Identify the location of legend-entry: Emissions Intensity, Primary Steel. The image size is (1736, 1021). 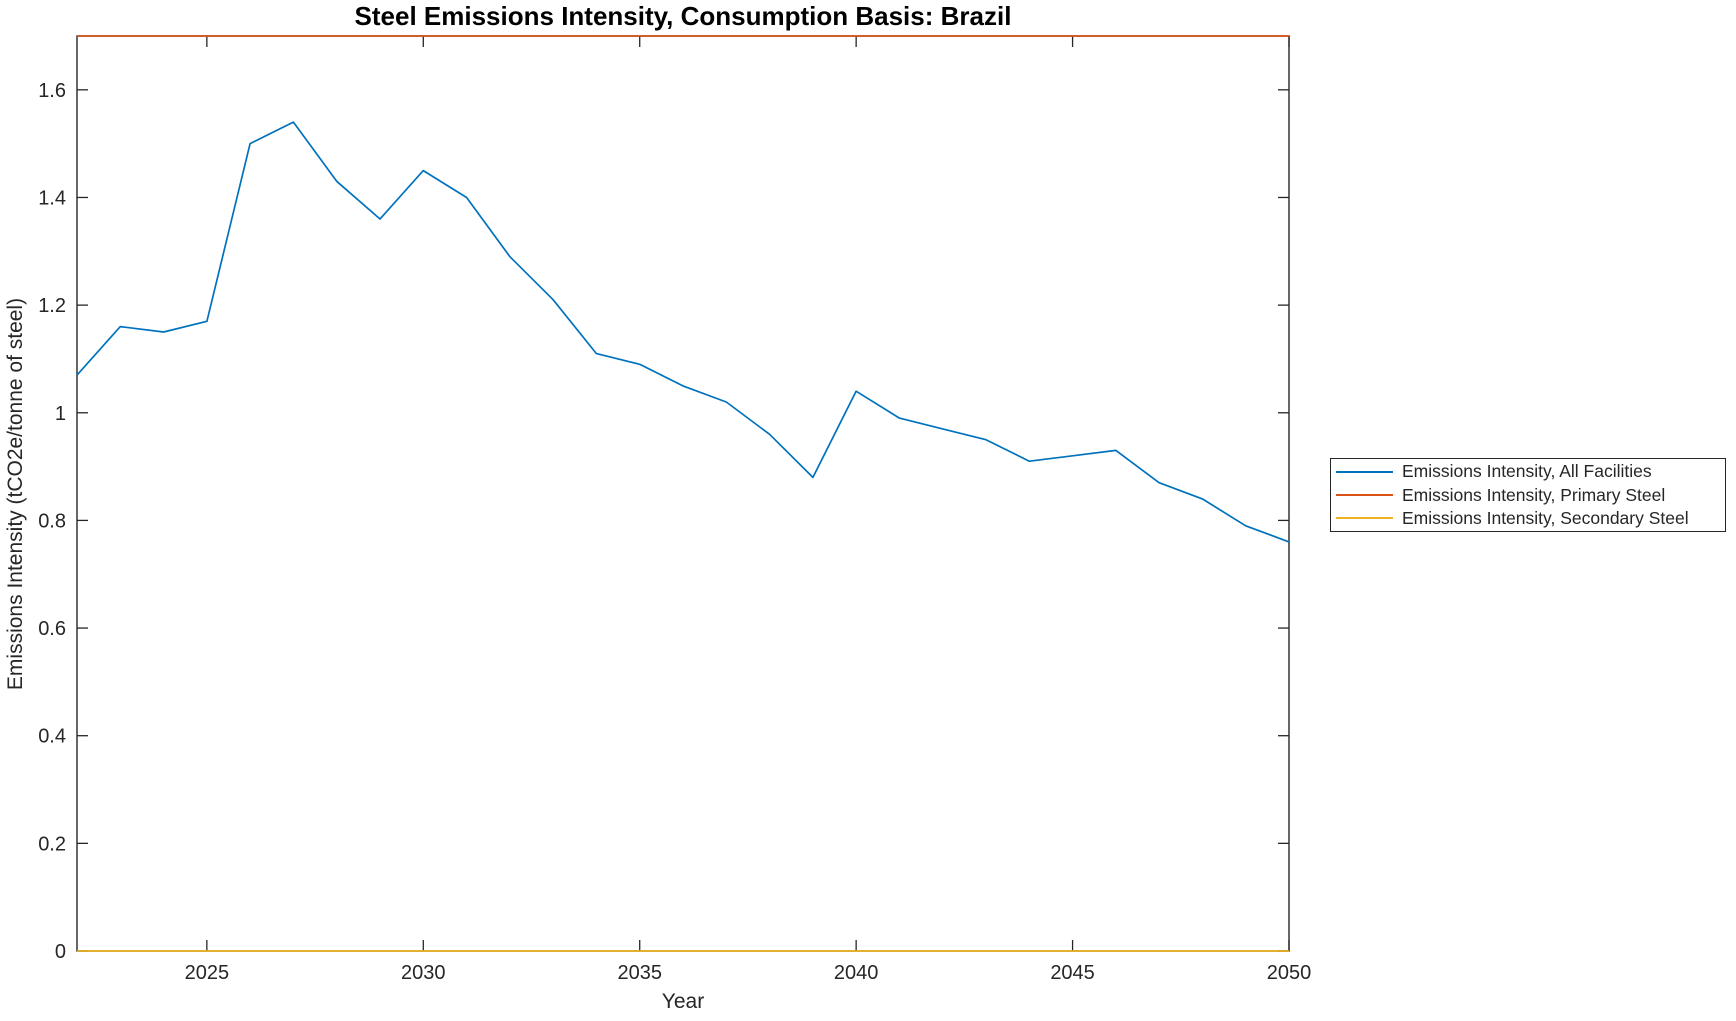
(1528, 495).